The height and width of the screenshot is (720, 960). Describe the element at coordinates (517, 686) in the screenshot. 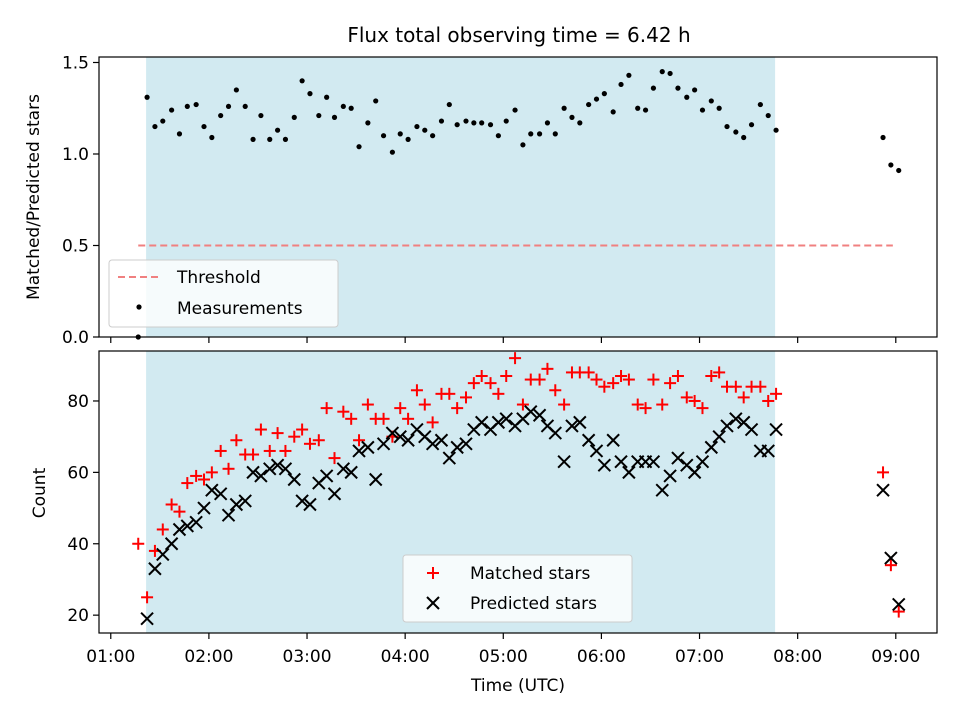

I see `x-axis-label: Time (UTC)` at that location.